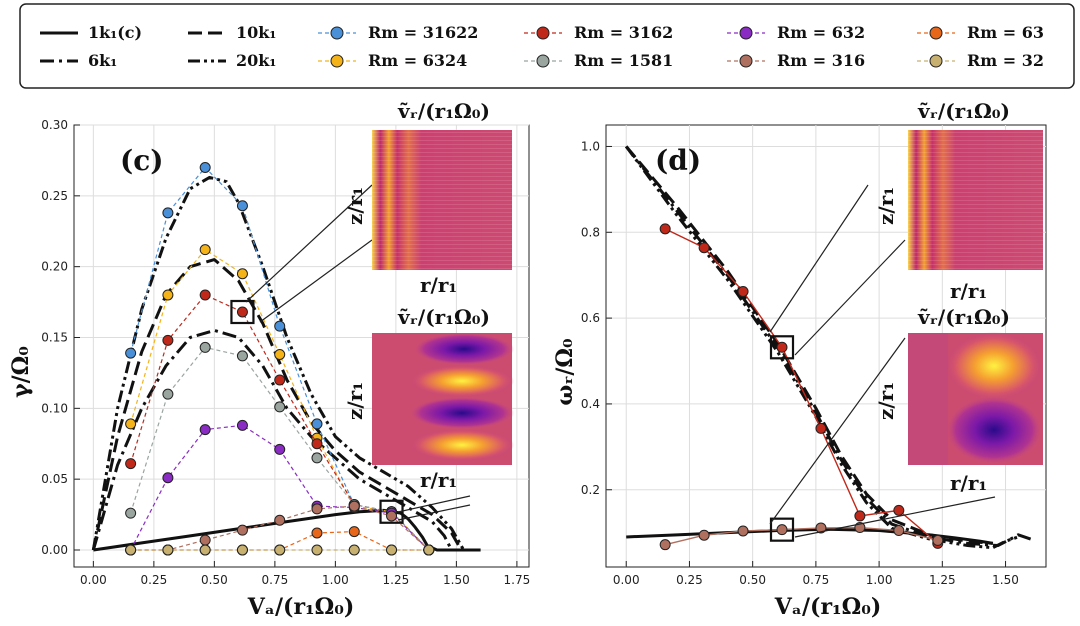  What do you see at coordinates (214, 580) in the screenshot?
I see `c-xtick-2: 0.50` at bounding box center [214, 580].